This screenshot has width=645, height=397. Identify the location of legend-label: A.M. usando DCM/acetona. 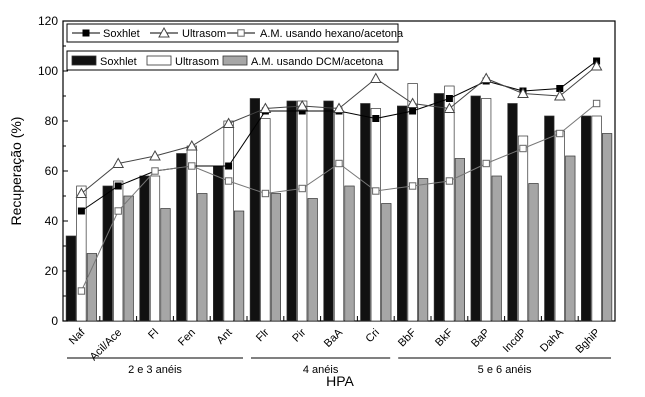
(317, 62).